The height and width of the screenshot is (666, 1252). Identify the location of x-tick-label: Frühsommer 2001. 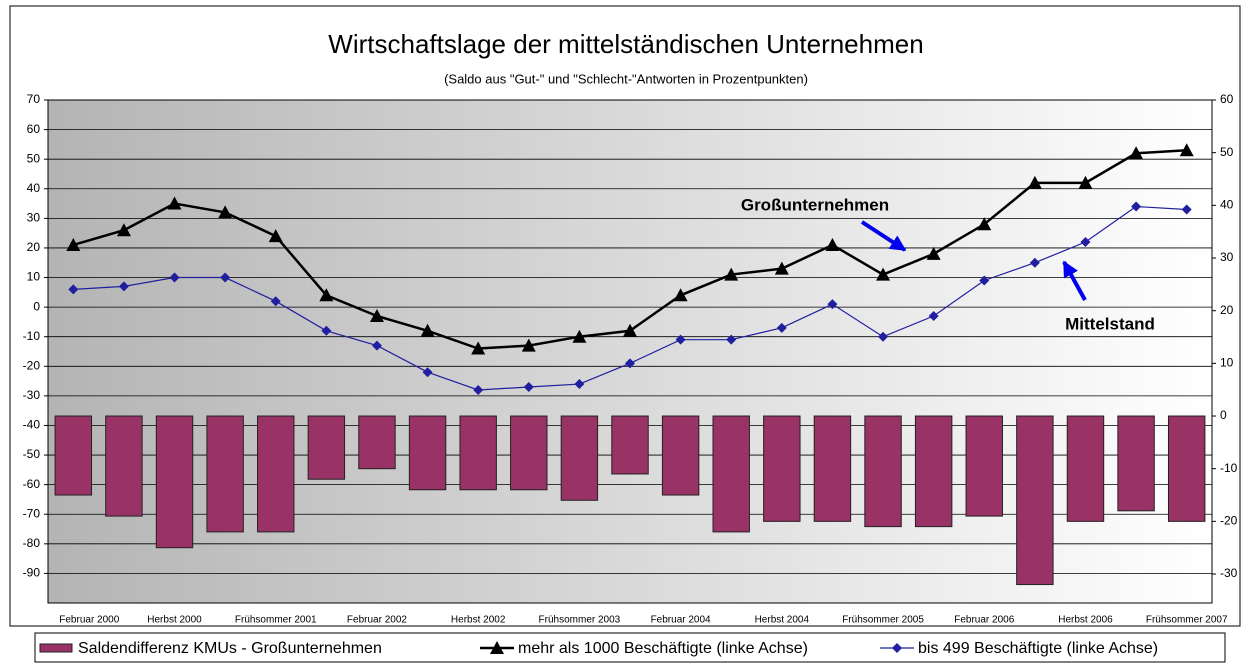
(276, 620).